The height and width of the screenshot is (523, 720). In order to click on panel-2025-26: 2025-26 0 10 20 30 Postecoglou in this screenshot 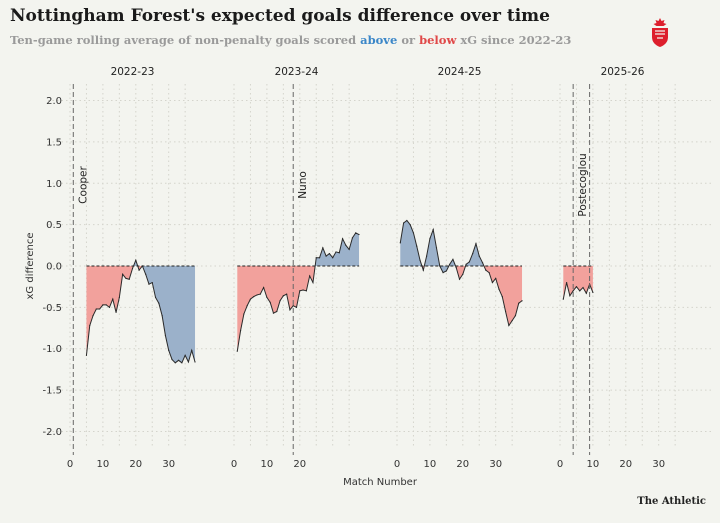, I will do `click(616, 268)`.